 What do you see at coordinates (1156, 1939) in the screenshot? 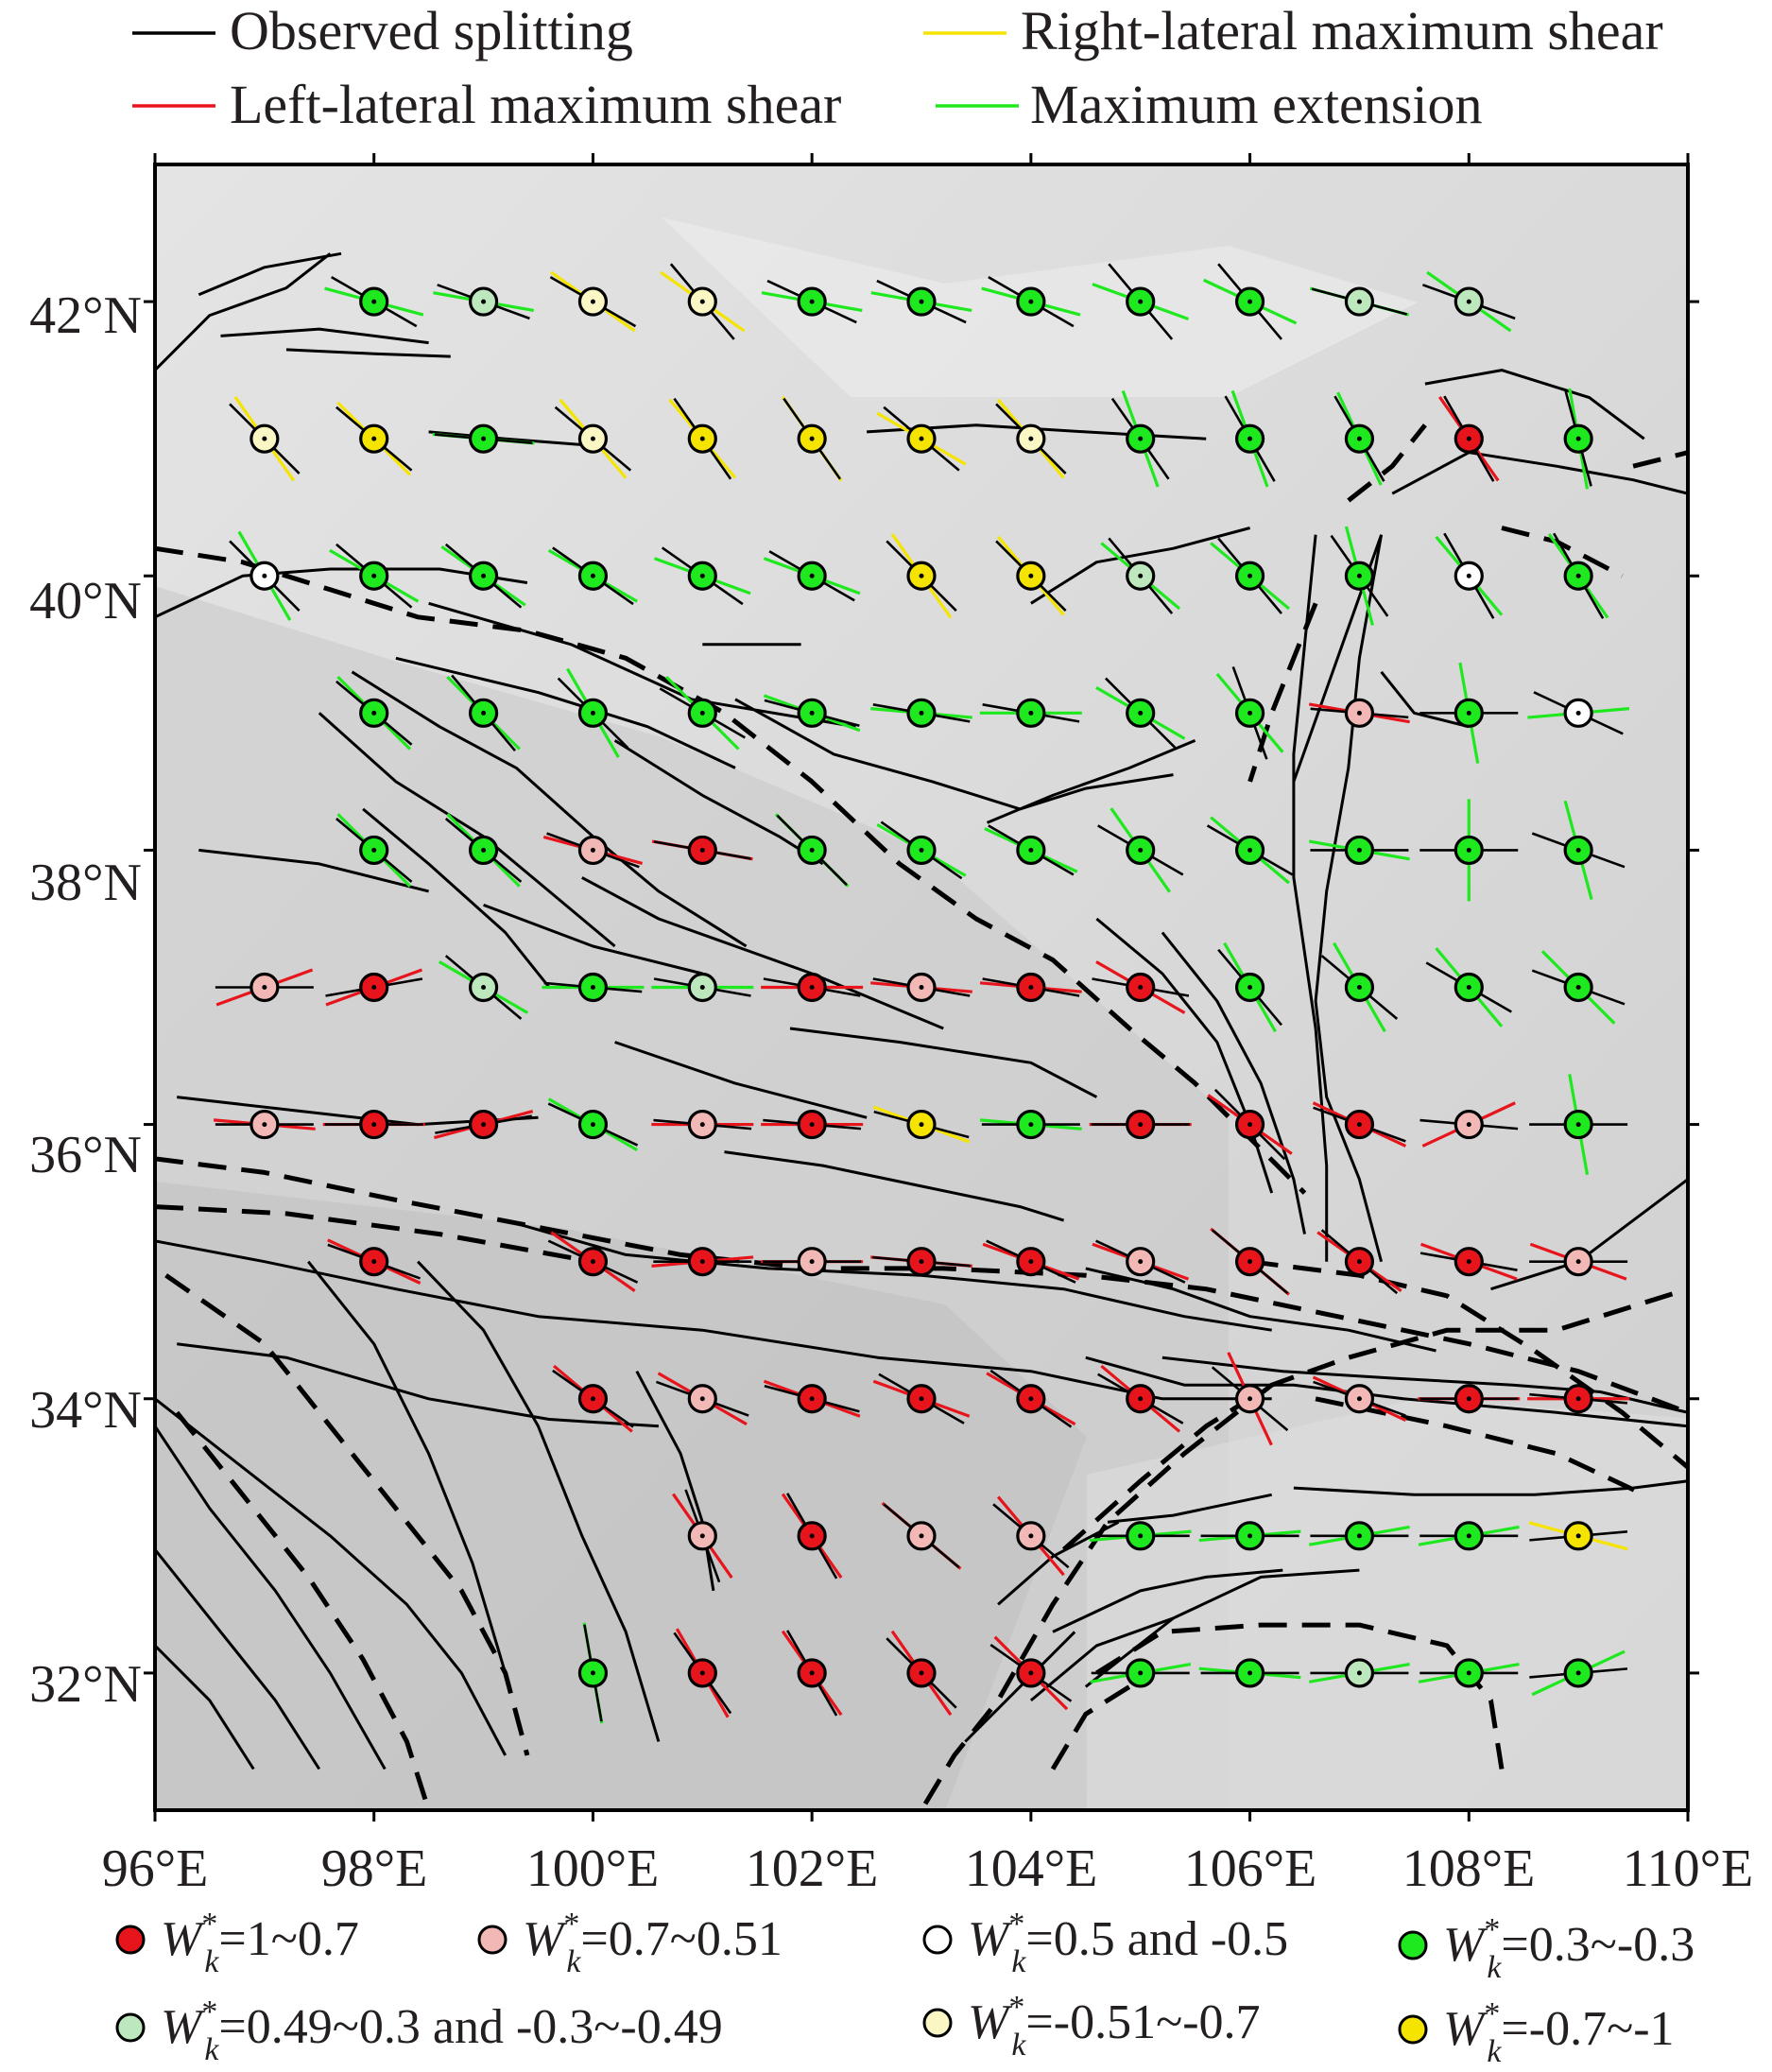
I see `wk-range-mid: =0.5 and -0.5` at bounding box center [1156, 1939].